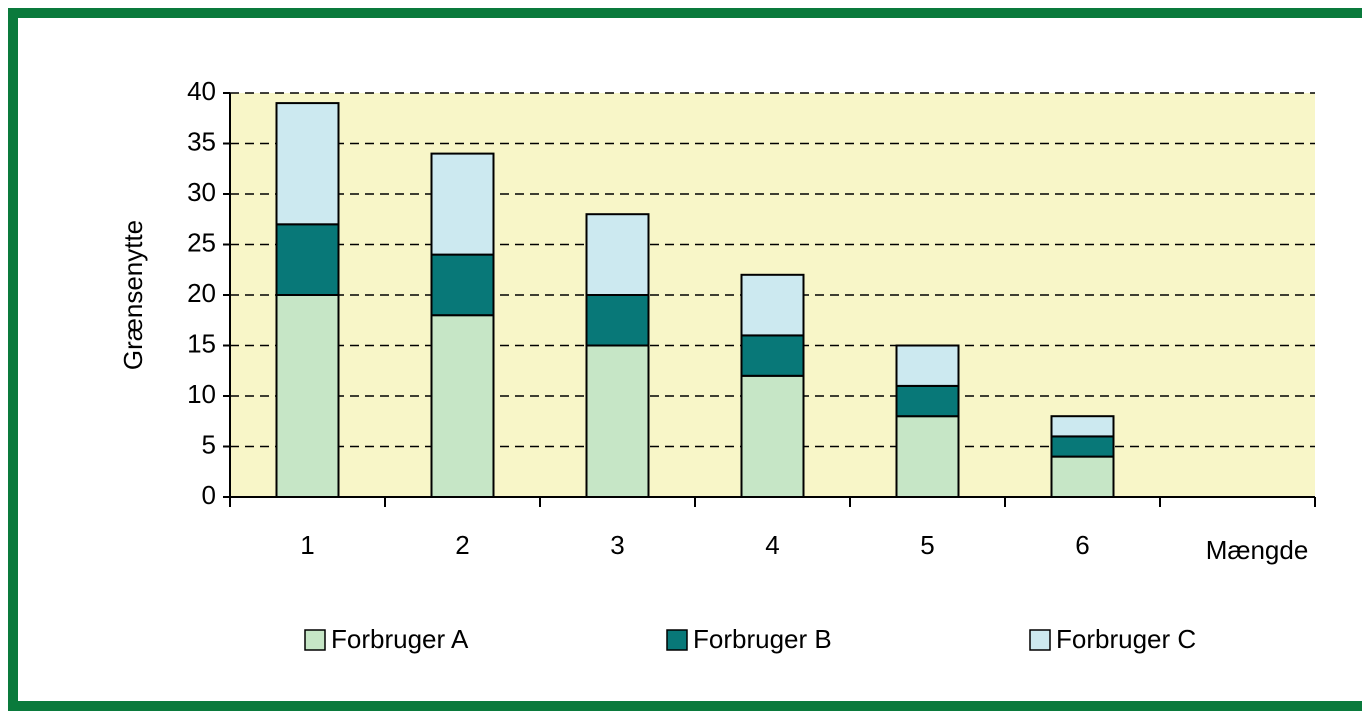 This screenshot has width=1362, height=714. What do you see at coordinates (201, 293) in the screenshot?
I see `y-tick-label: 20` at bounding box center [201, 293].